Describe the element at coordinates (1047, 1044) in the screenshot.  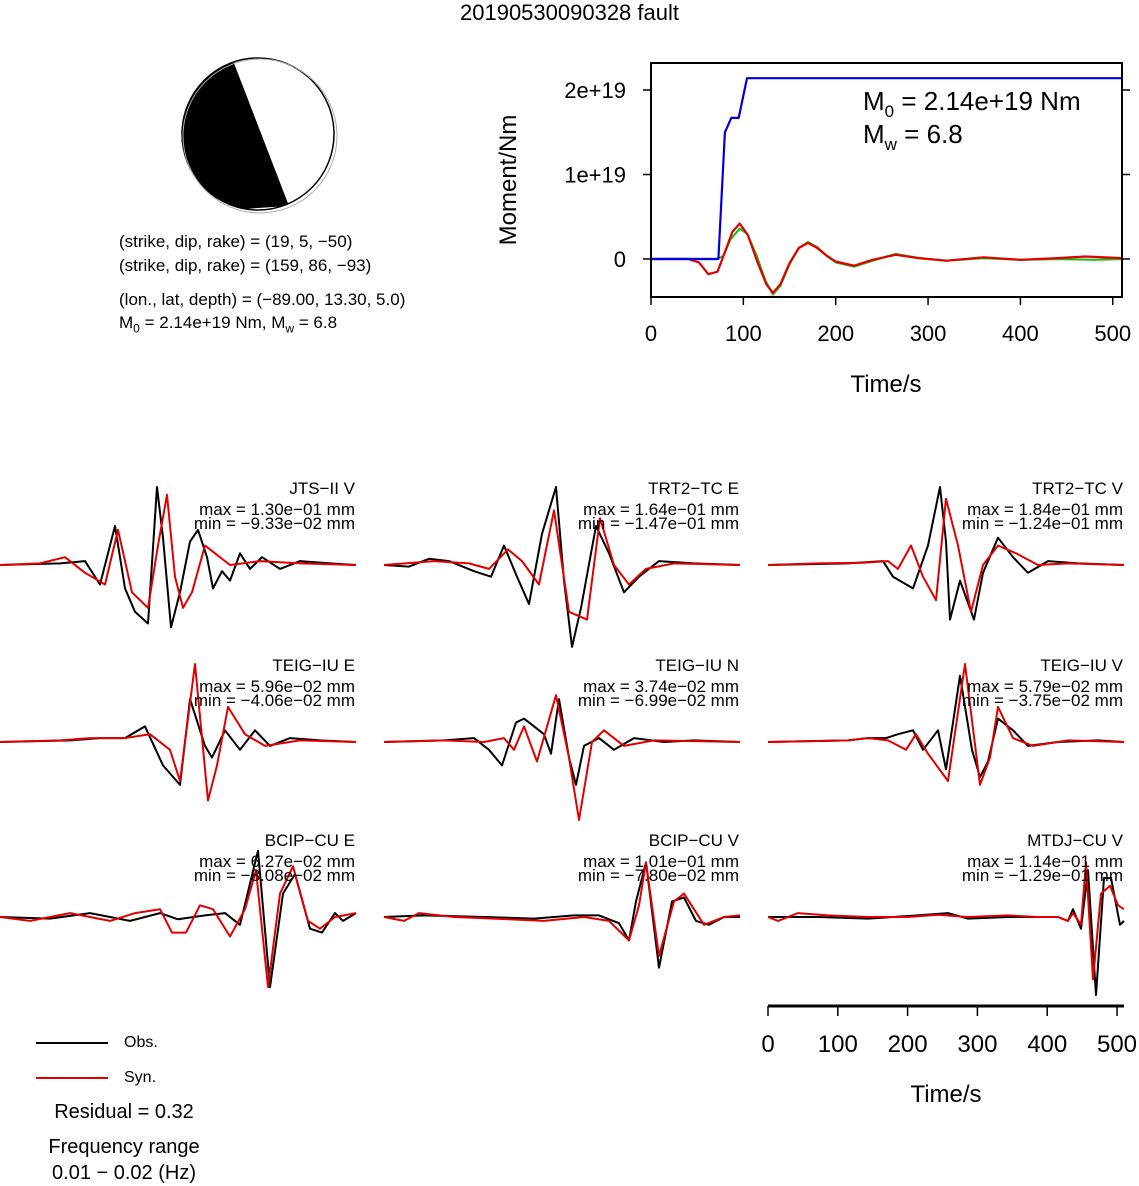
I see `waveform-x-tick-label: 400` at that location.